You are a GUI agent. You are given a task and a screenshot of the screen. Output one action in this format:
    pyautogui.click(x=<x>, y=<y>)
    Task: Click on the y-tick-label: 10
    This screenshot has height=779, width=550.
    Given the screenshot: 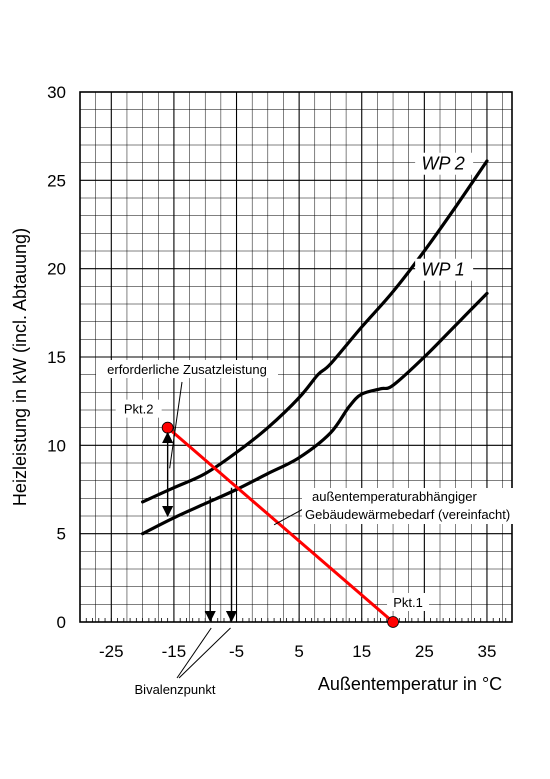 What is the action you would take?
    pyautogui.click(x=56, y=445)
    